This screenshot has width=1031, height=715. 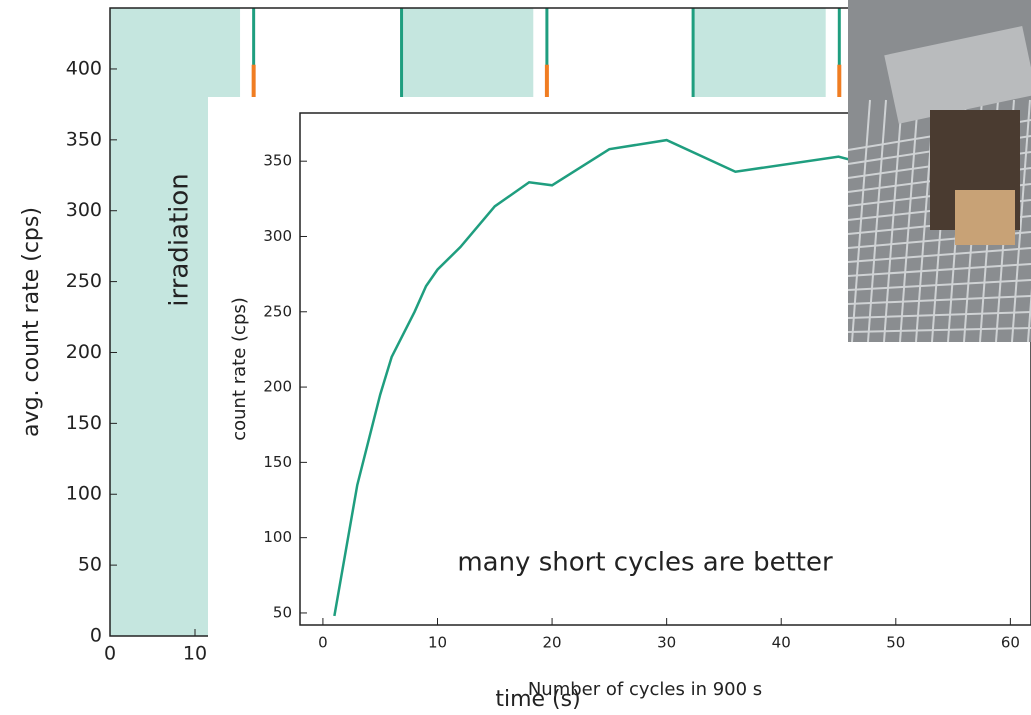 I want to click on x-tick-label: 50, so click(x=895, y=643).